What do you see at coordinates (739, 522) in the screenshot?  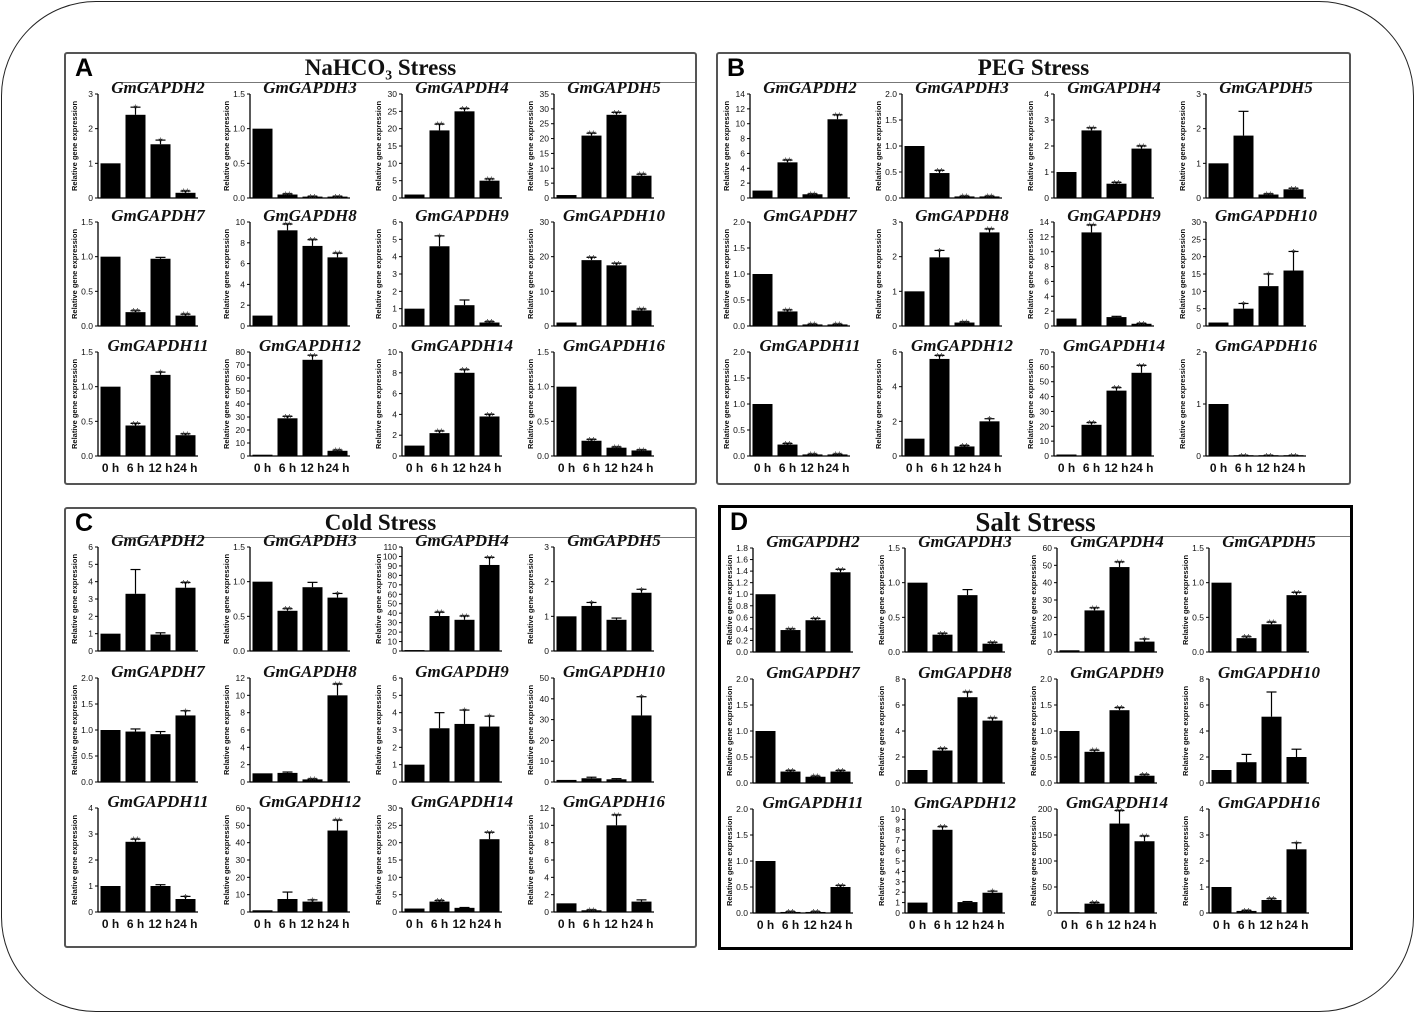 I see `panel-letter: D` at bounding box center [739, 522].